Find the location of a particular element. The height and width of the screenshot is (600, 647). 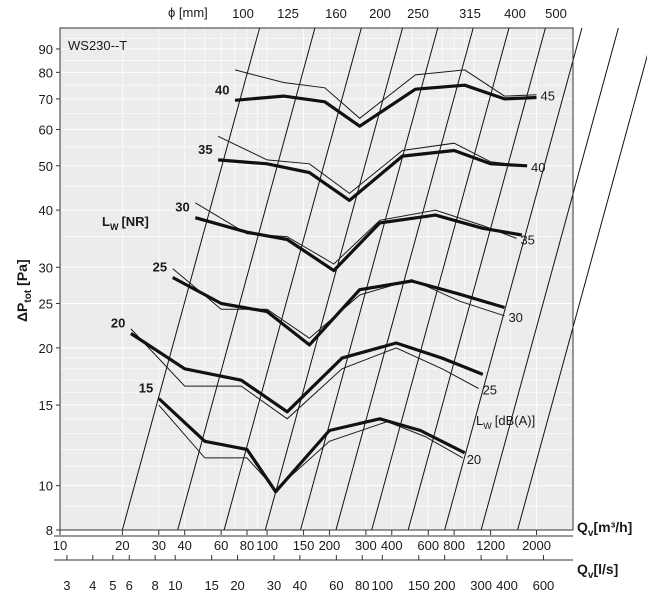

y-tick-label: 30 is located at coordinates (46, 267).